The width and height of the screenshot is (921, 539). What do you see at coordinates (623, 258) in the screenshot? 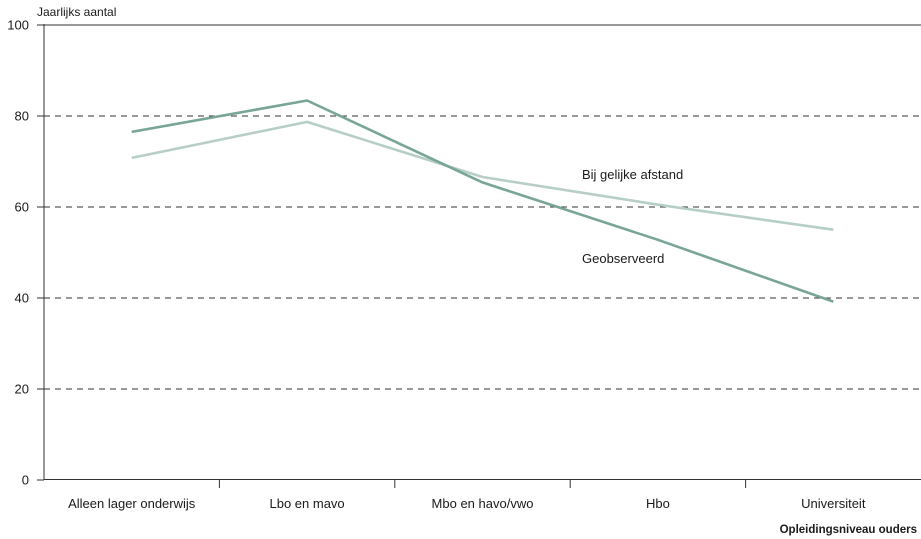
I see `series-label-geobserveerd: Geobserveerd` at bounding box center [623, 258].